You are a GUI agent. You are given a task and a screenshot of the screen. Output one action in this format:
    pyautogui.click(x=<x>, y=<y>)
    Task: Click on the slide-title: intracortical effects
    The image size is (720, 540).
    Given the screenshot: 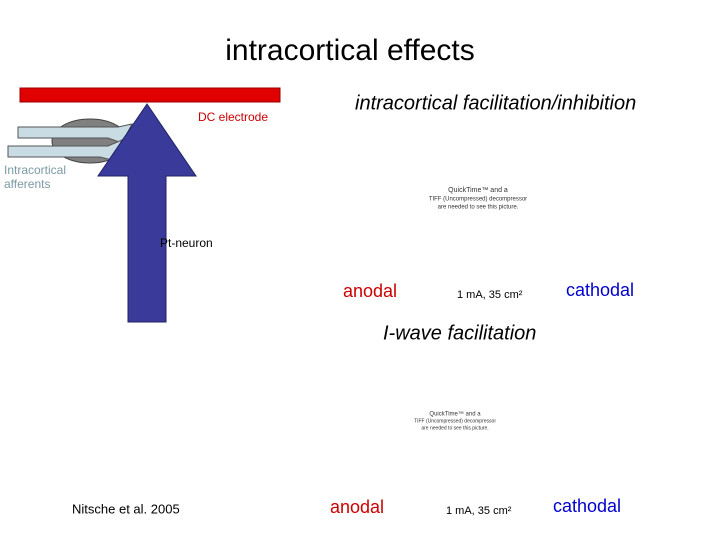 What is the action you would take?
    pyautogui.click(x=350, y=50)
    